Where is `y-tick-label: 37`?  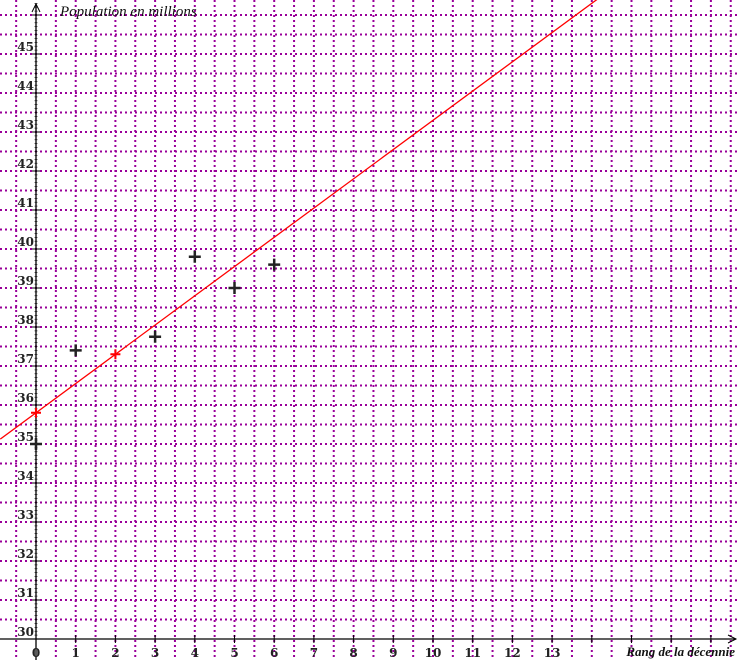 y-tick-label: 37 is located at coordinates (25, 359).